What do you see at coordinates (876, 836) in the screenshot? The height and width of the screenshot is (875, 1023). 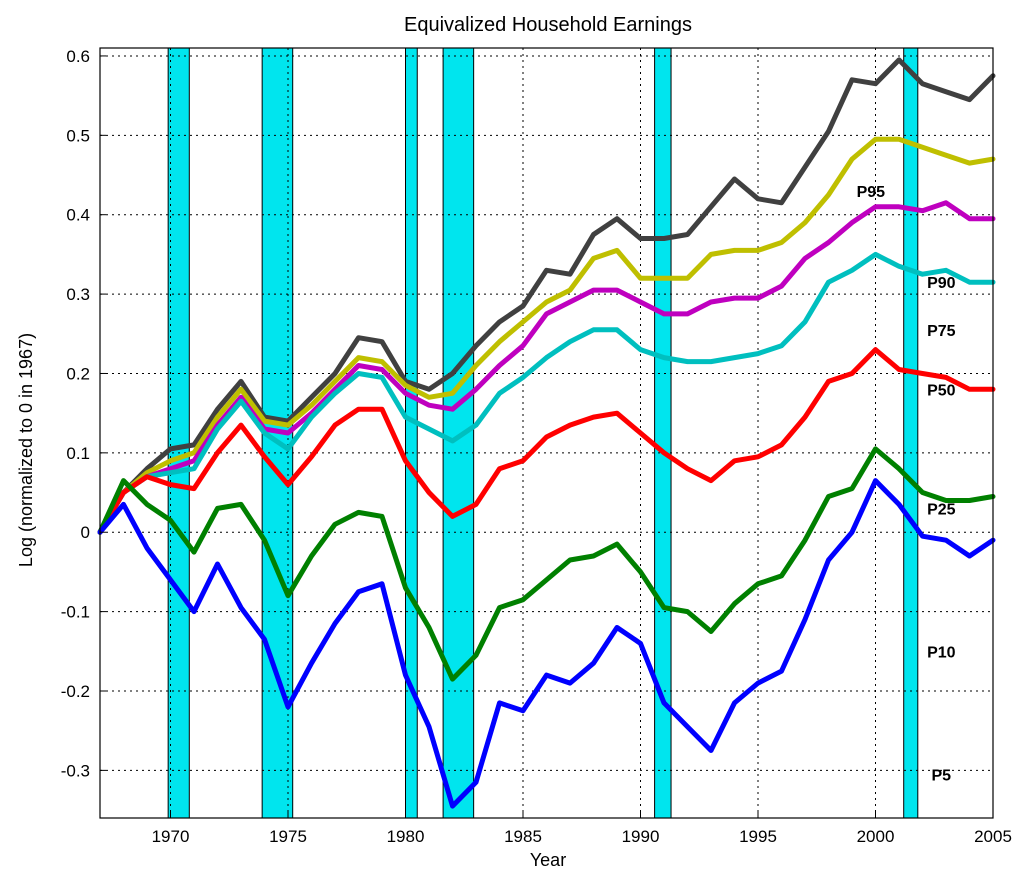 I see `x-tick-label: 2000` at bounding box center [876, 836].